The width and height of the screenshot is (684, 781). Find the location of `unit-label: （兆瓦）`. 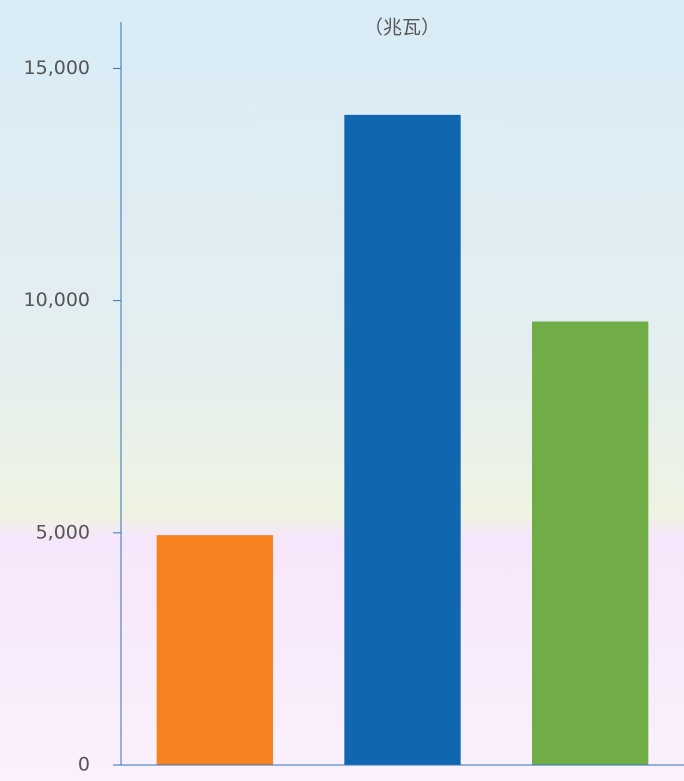

unit-label: （兆瓦） is located at coordinates (402, 28).